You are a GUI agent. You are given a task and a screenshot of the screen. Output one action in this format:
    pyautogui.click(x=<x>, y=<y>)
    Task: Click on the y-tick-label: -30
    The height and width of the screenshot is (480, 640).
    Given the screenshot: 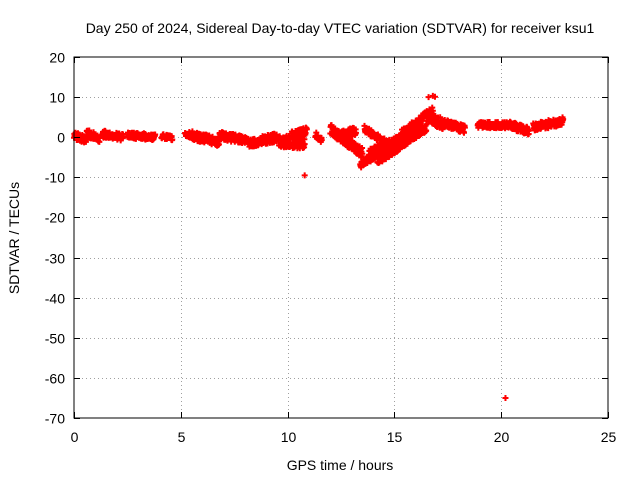 What is the action you would take?
    pyautogui.click(x=55, y=259)
    